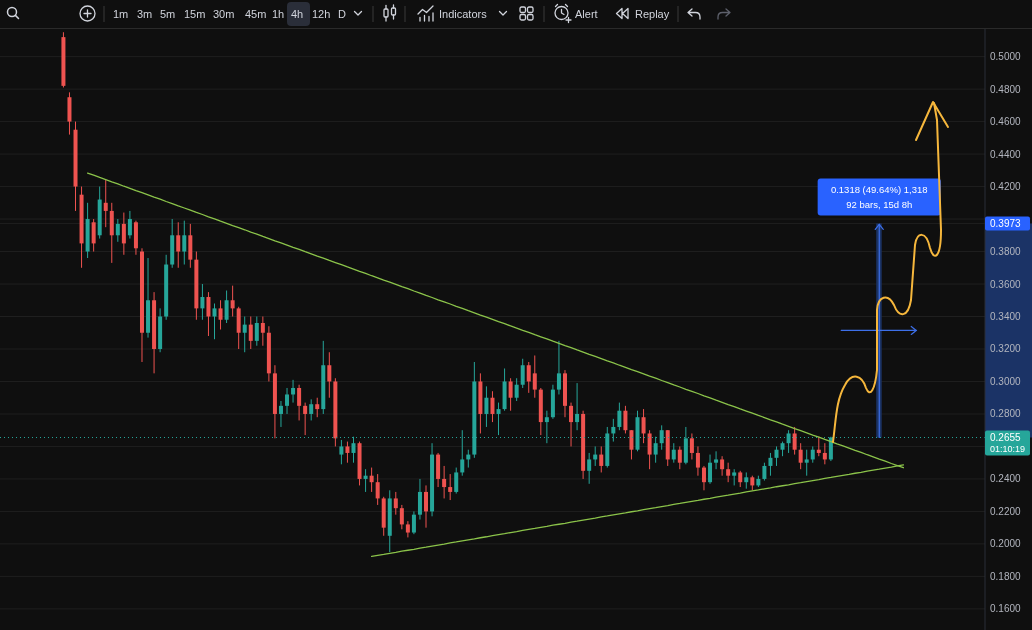 This screenshot has width=1032, height=630. I want to click on y-tick-label: 0.3800, so click(1006, 252).